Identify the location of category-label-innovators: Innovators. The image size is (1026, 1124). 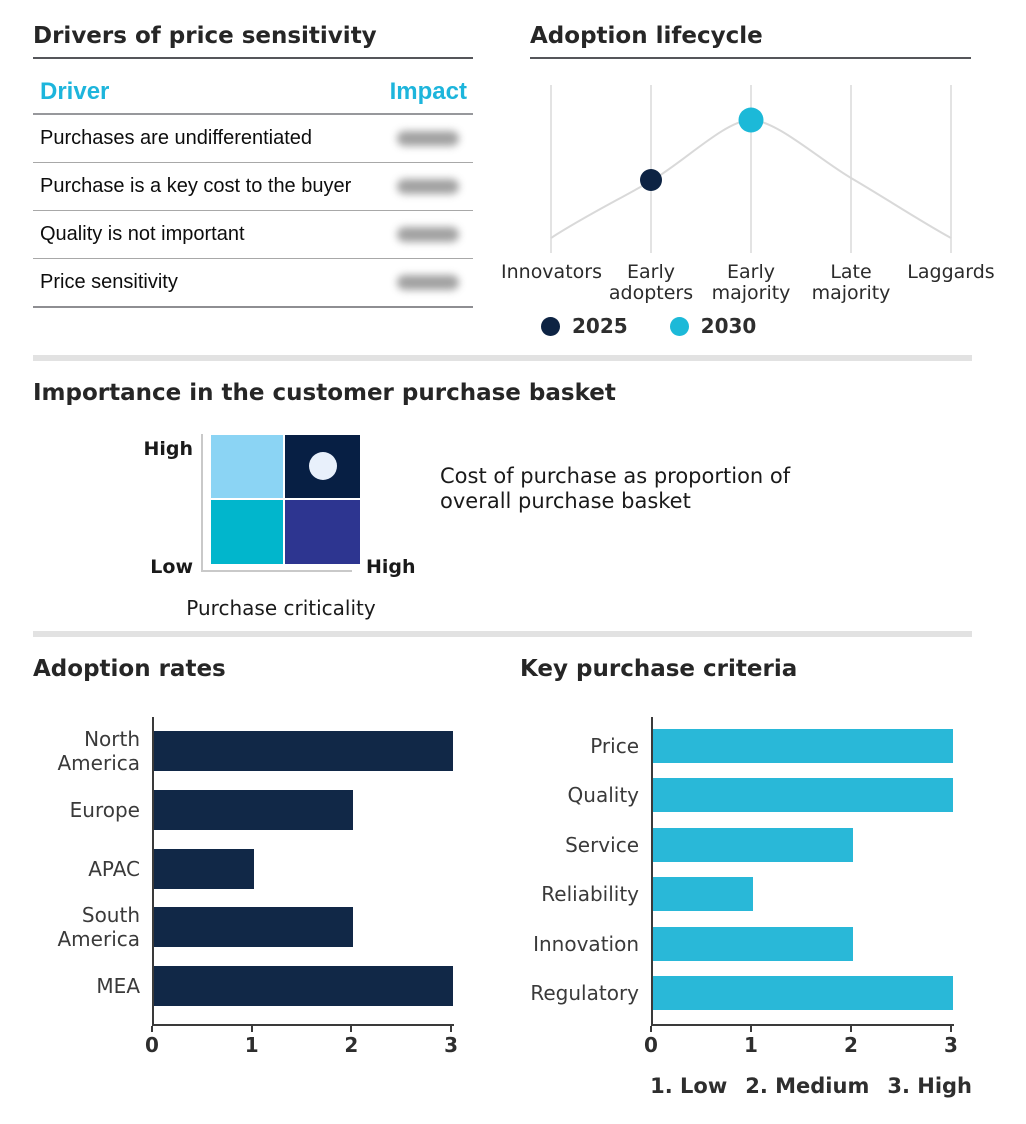
(551, 272).